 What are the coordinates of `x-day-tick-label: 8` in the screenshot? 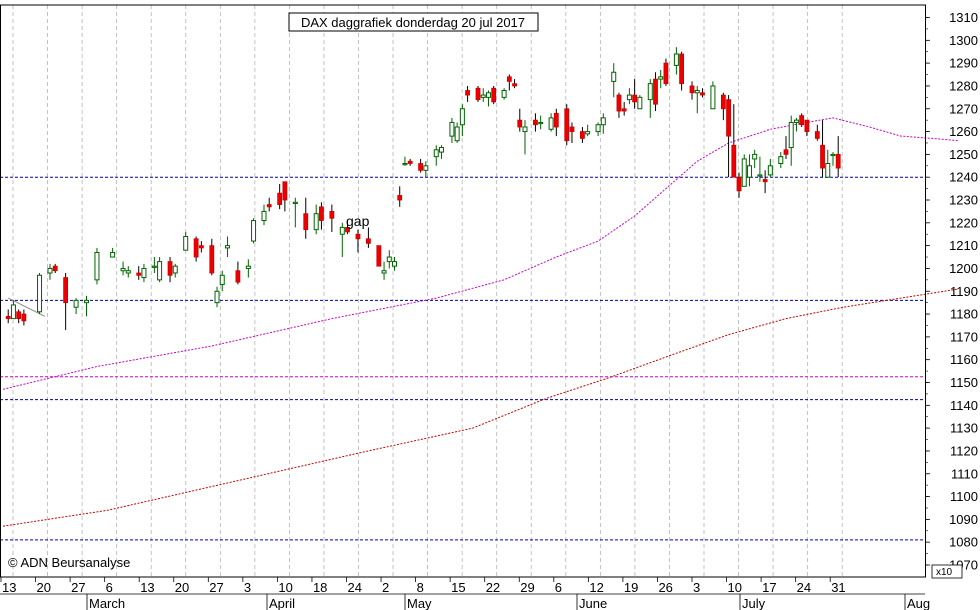 It's located at (420, 587).